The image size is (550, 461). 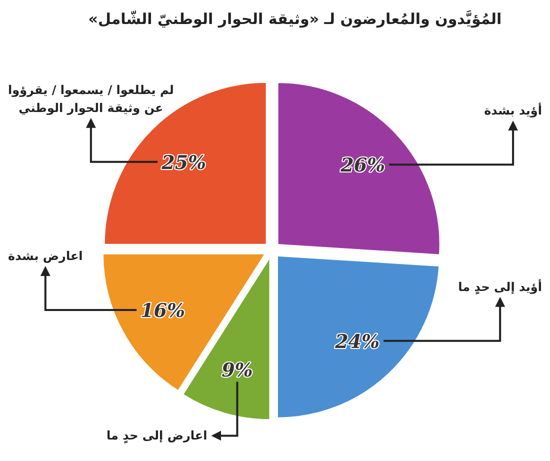 I want to click on title: المُؤيَّدون والمُعارضون لـ «وثيقة الحوار الوطنيّ الشّامل», so click(x=295, y=19).